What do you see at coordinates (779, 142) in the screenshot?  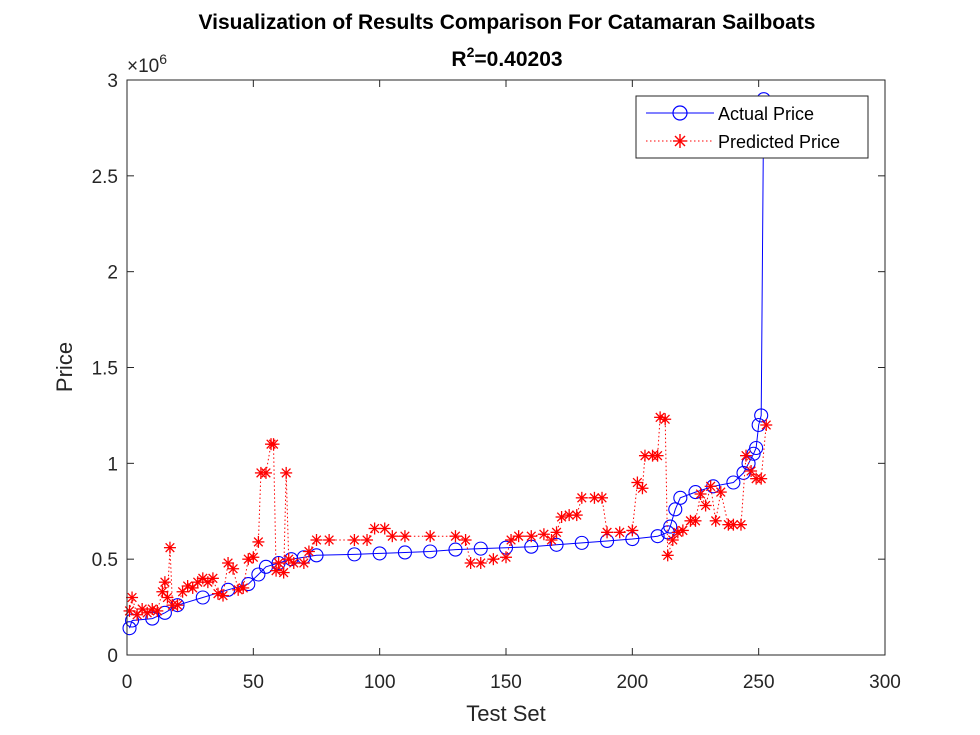 I see `legend-label-predicted: Predicted Price` at bounding box center [779, 142].